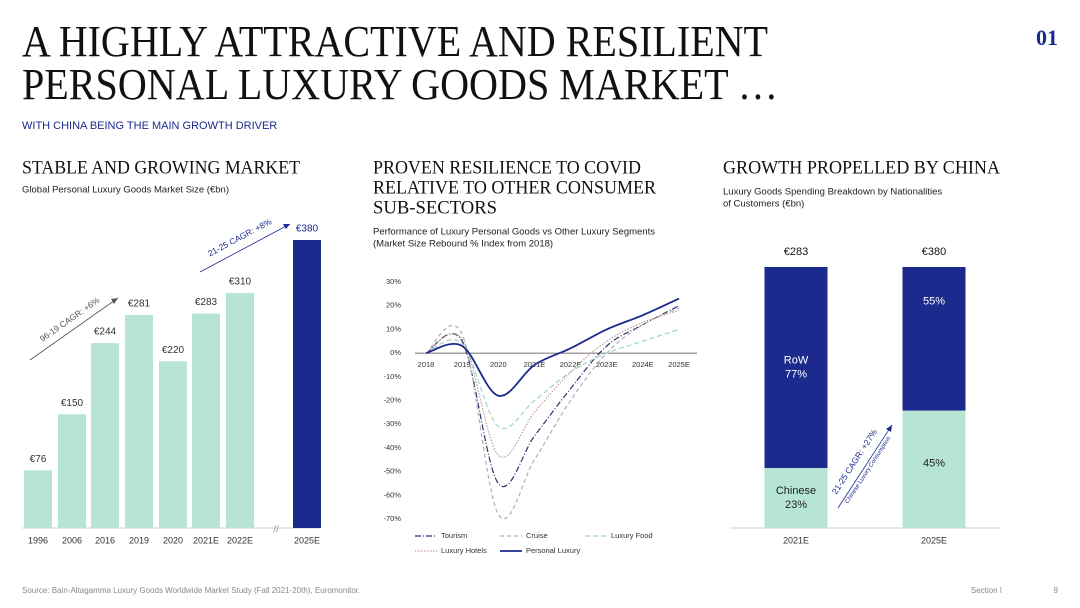 The height and width of the screenshot is (608, 1080). What do you see at coordinates (392, 423) in the screenshot?
I see `y-tick-label: -30%` at bounding box center [392, 423].